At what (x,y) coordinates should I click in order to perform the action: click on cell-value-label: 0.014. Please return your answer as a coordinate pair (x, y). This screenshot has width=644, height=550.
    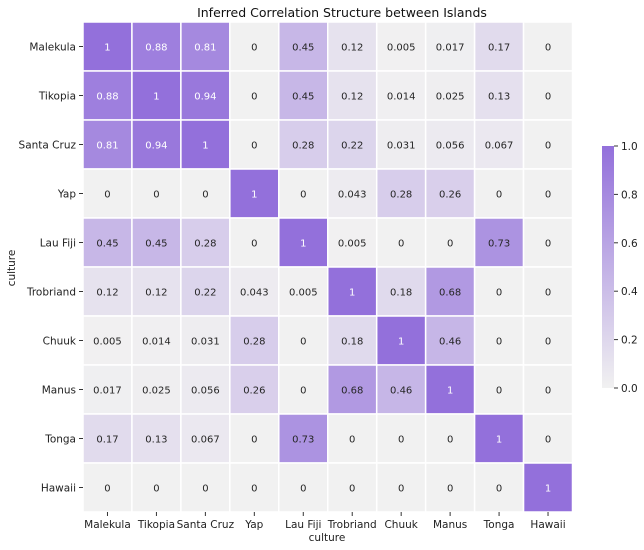
    Looking at the image, I should click on (156, 342).